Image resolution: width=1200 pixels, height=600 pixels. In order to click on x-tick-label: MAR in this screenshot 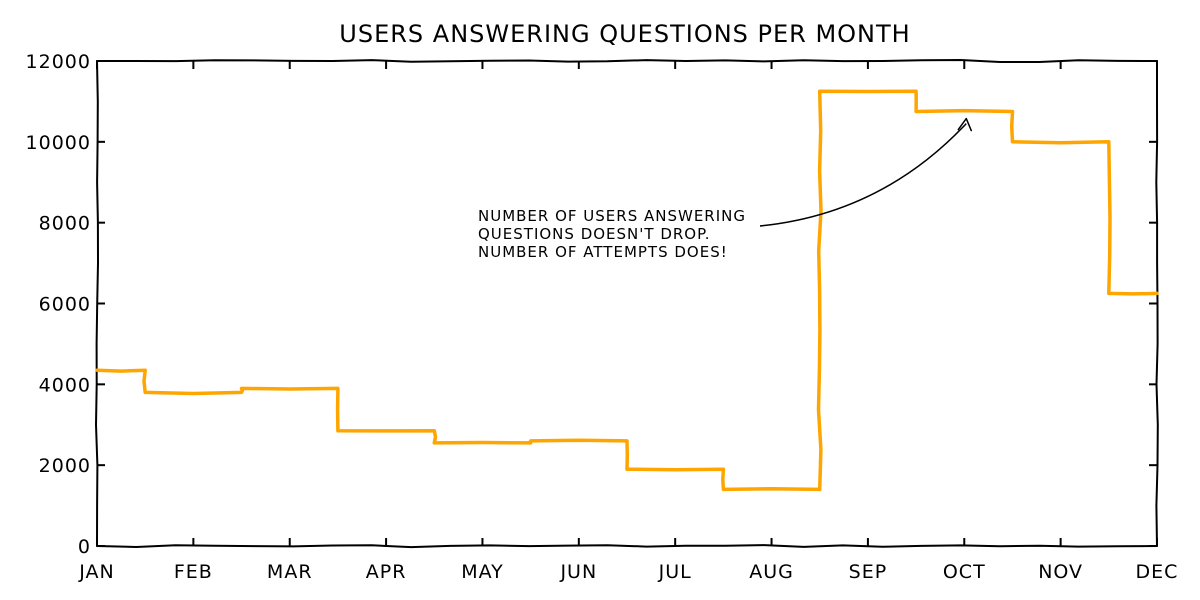, I will do `click(290, 572)`.